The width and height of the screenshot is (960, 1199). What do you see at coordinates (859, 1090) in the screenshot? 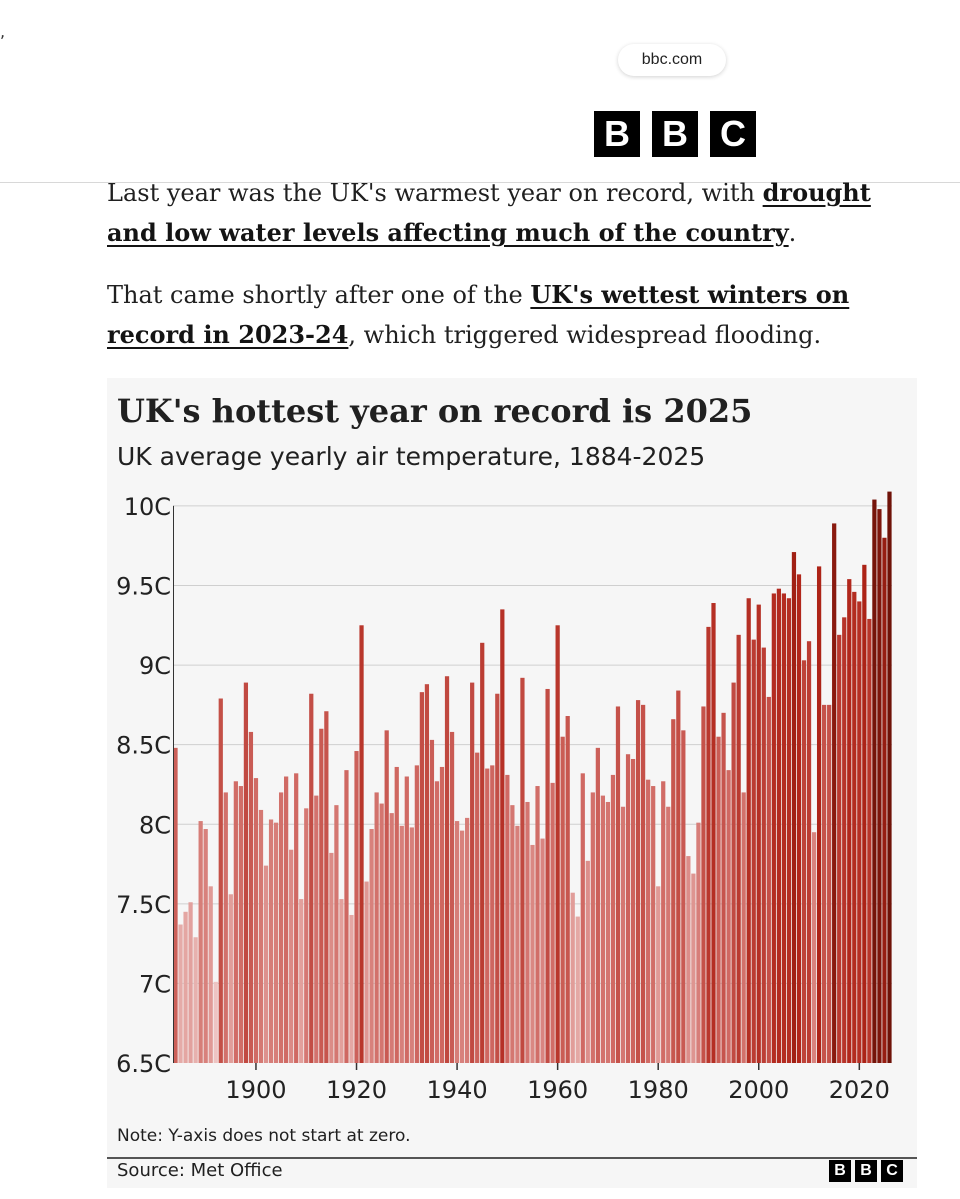
I see `x-tick-label: 2020` at bounding box center [859, 1090].